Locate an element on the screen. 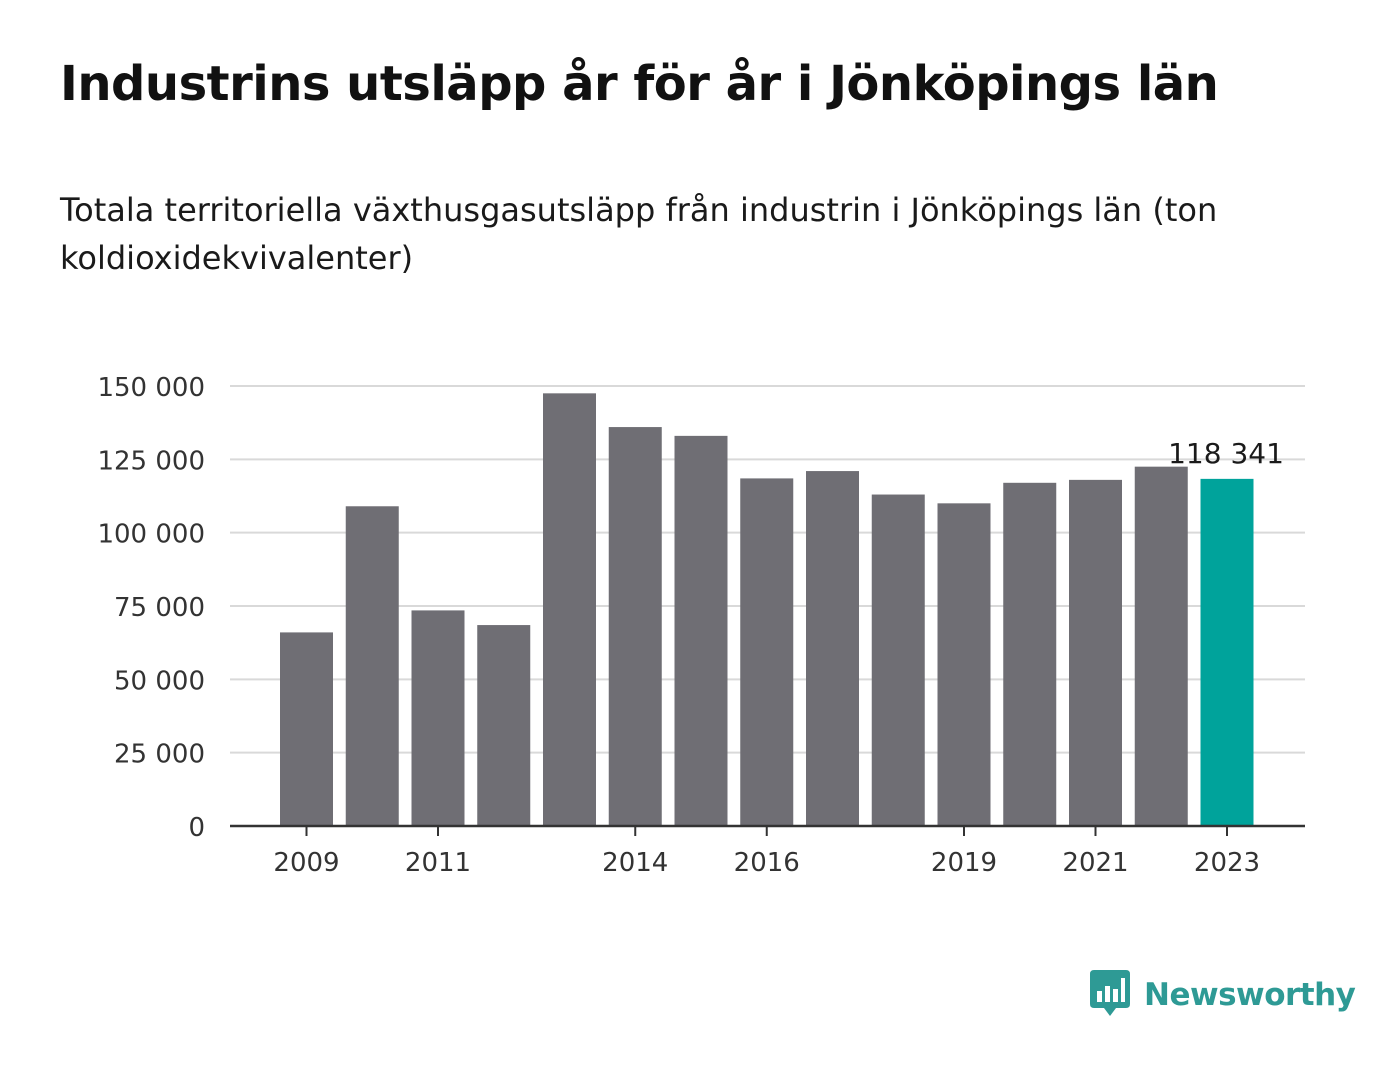 This screenshot has width=1400, height=1080. brand-name: Newsworthy is located at coordinates (1250, 995).